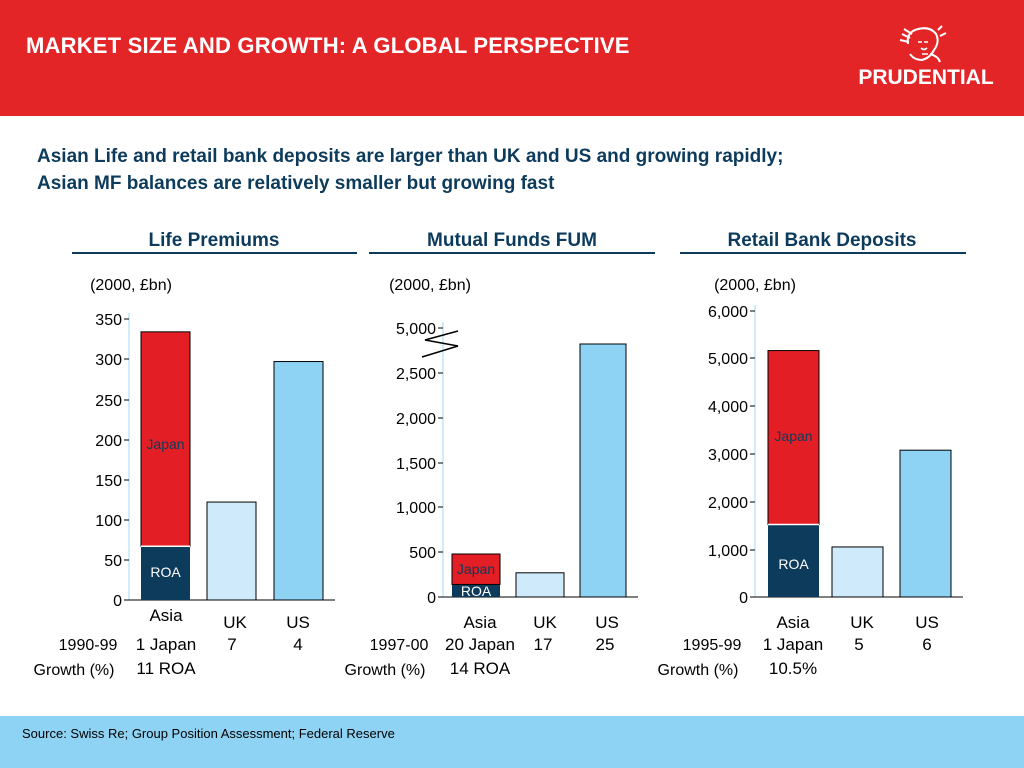 The height and width of the screenshot is (768, 1024). What do you see at coordinates (108, 441) in the screenshot?
I see `y-tick-label: 200` at bounding box center [108, 441].